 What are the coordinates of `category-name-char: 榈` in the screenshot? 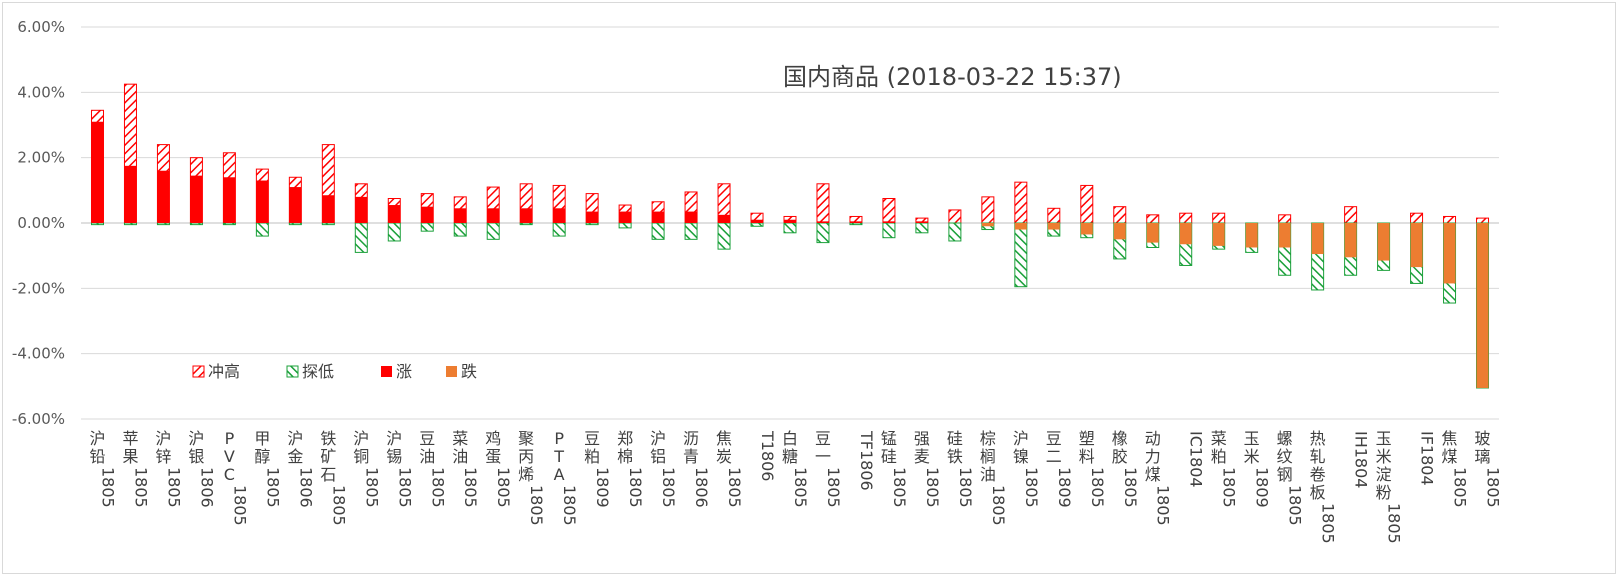 It's located at (988, 456).